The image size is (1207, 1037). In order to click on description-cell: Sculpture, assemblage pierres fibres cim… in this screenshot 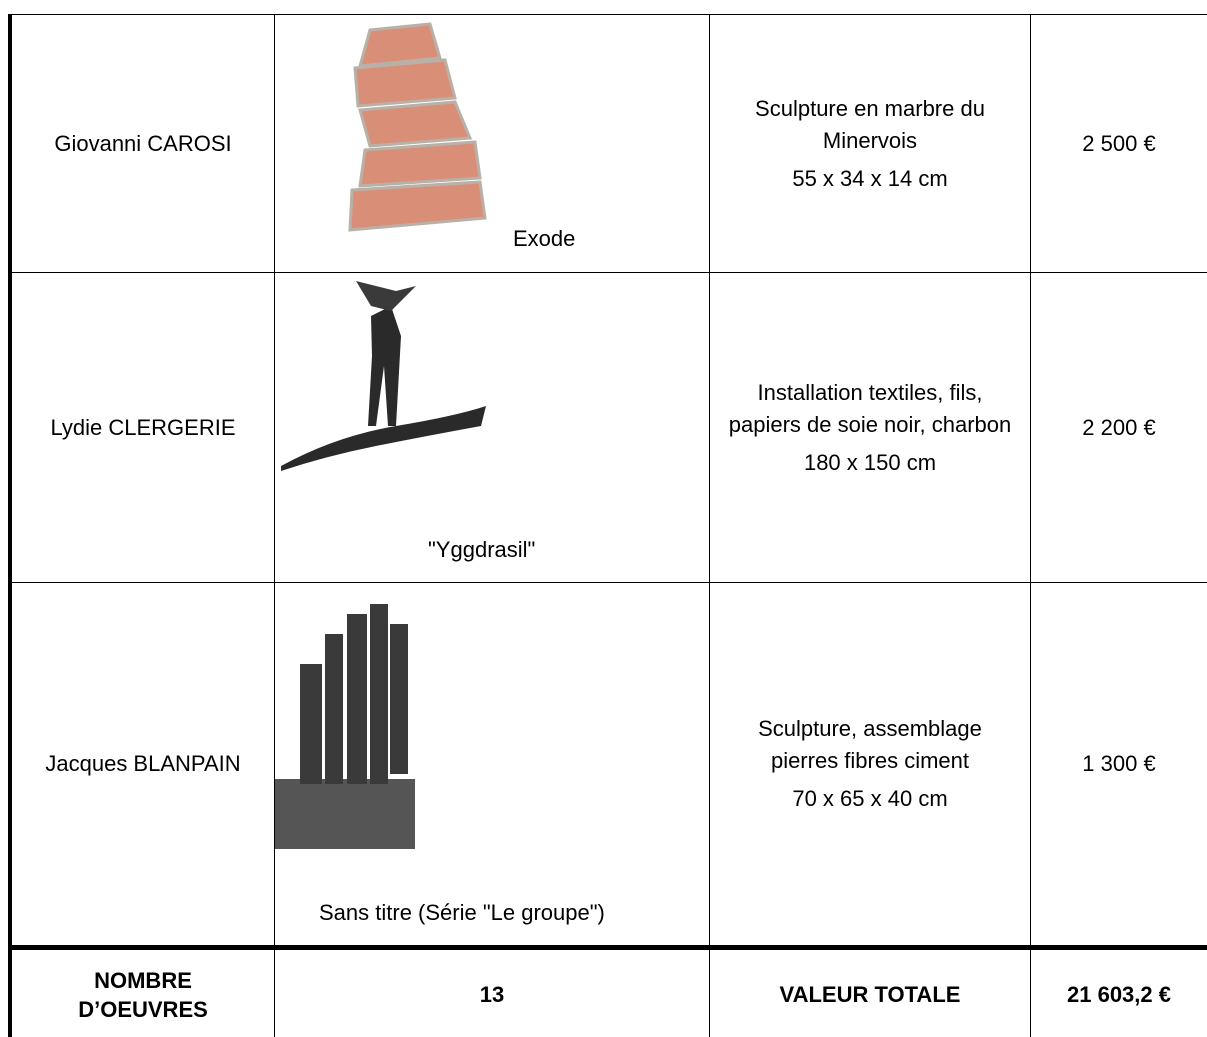, I will do `click(870, 764)`.